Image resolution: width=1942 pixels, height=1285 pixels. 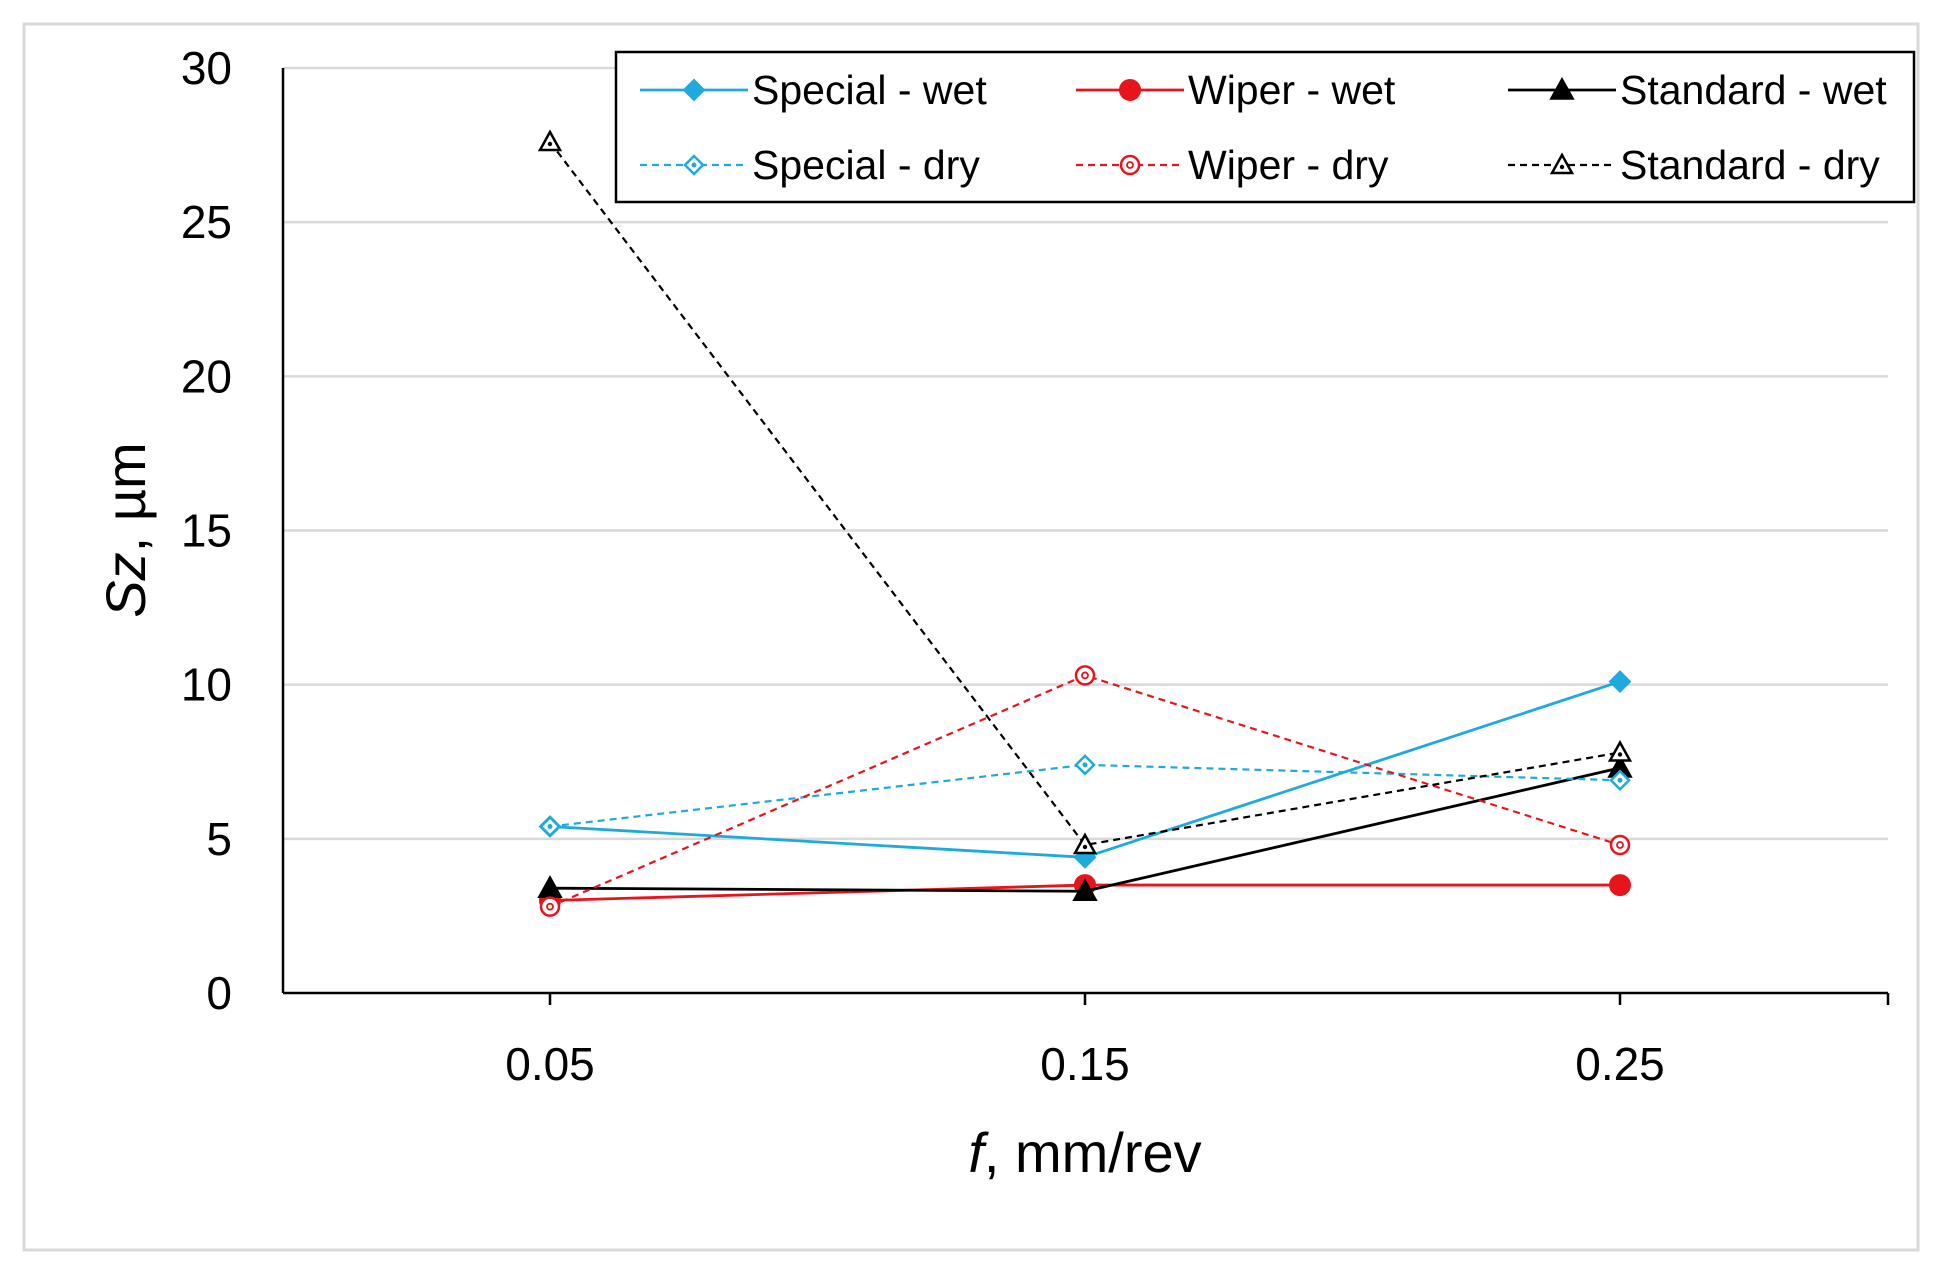 What do you see at coordinates (1085, 847) in the screenshot?
I see `data-point-5-1-dot` at bounding box center [1085, 847].